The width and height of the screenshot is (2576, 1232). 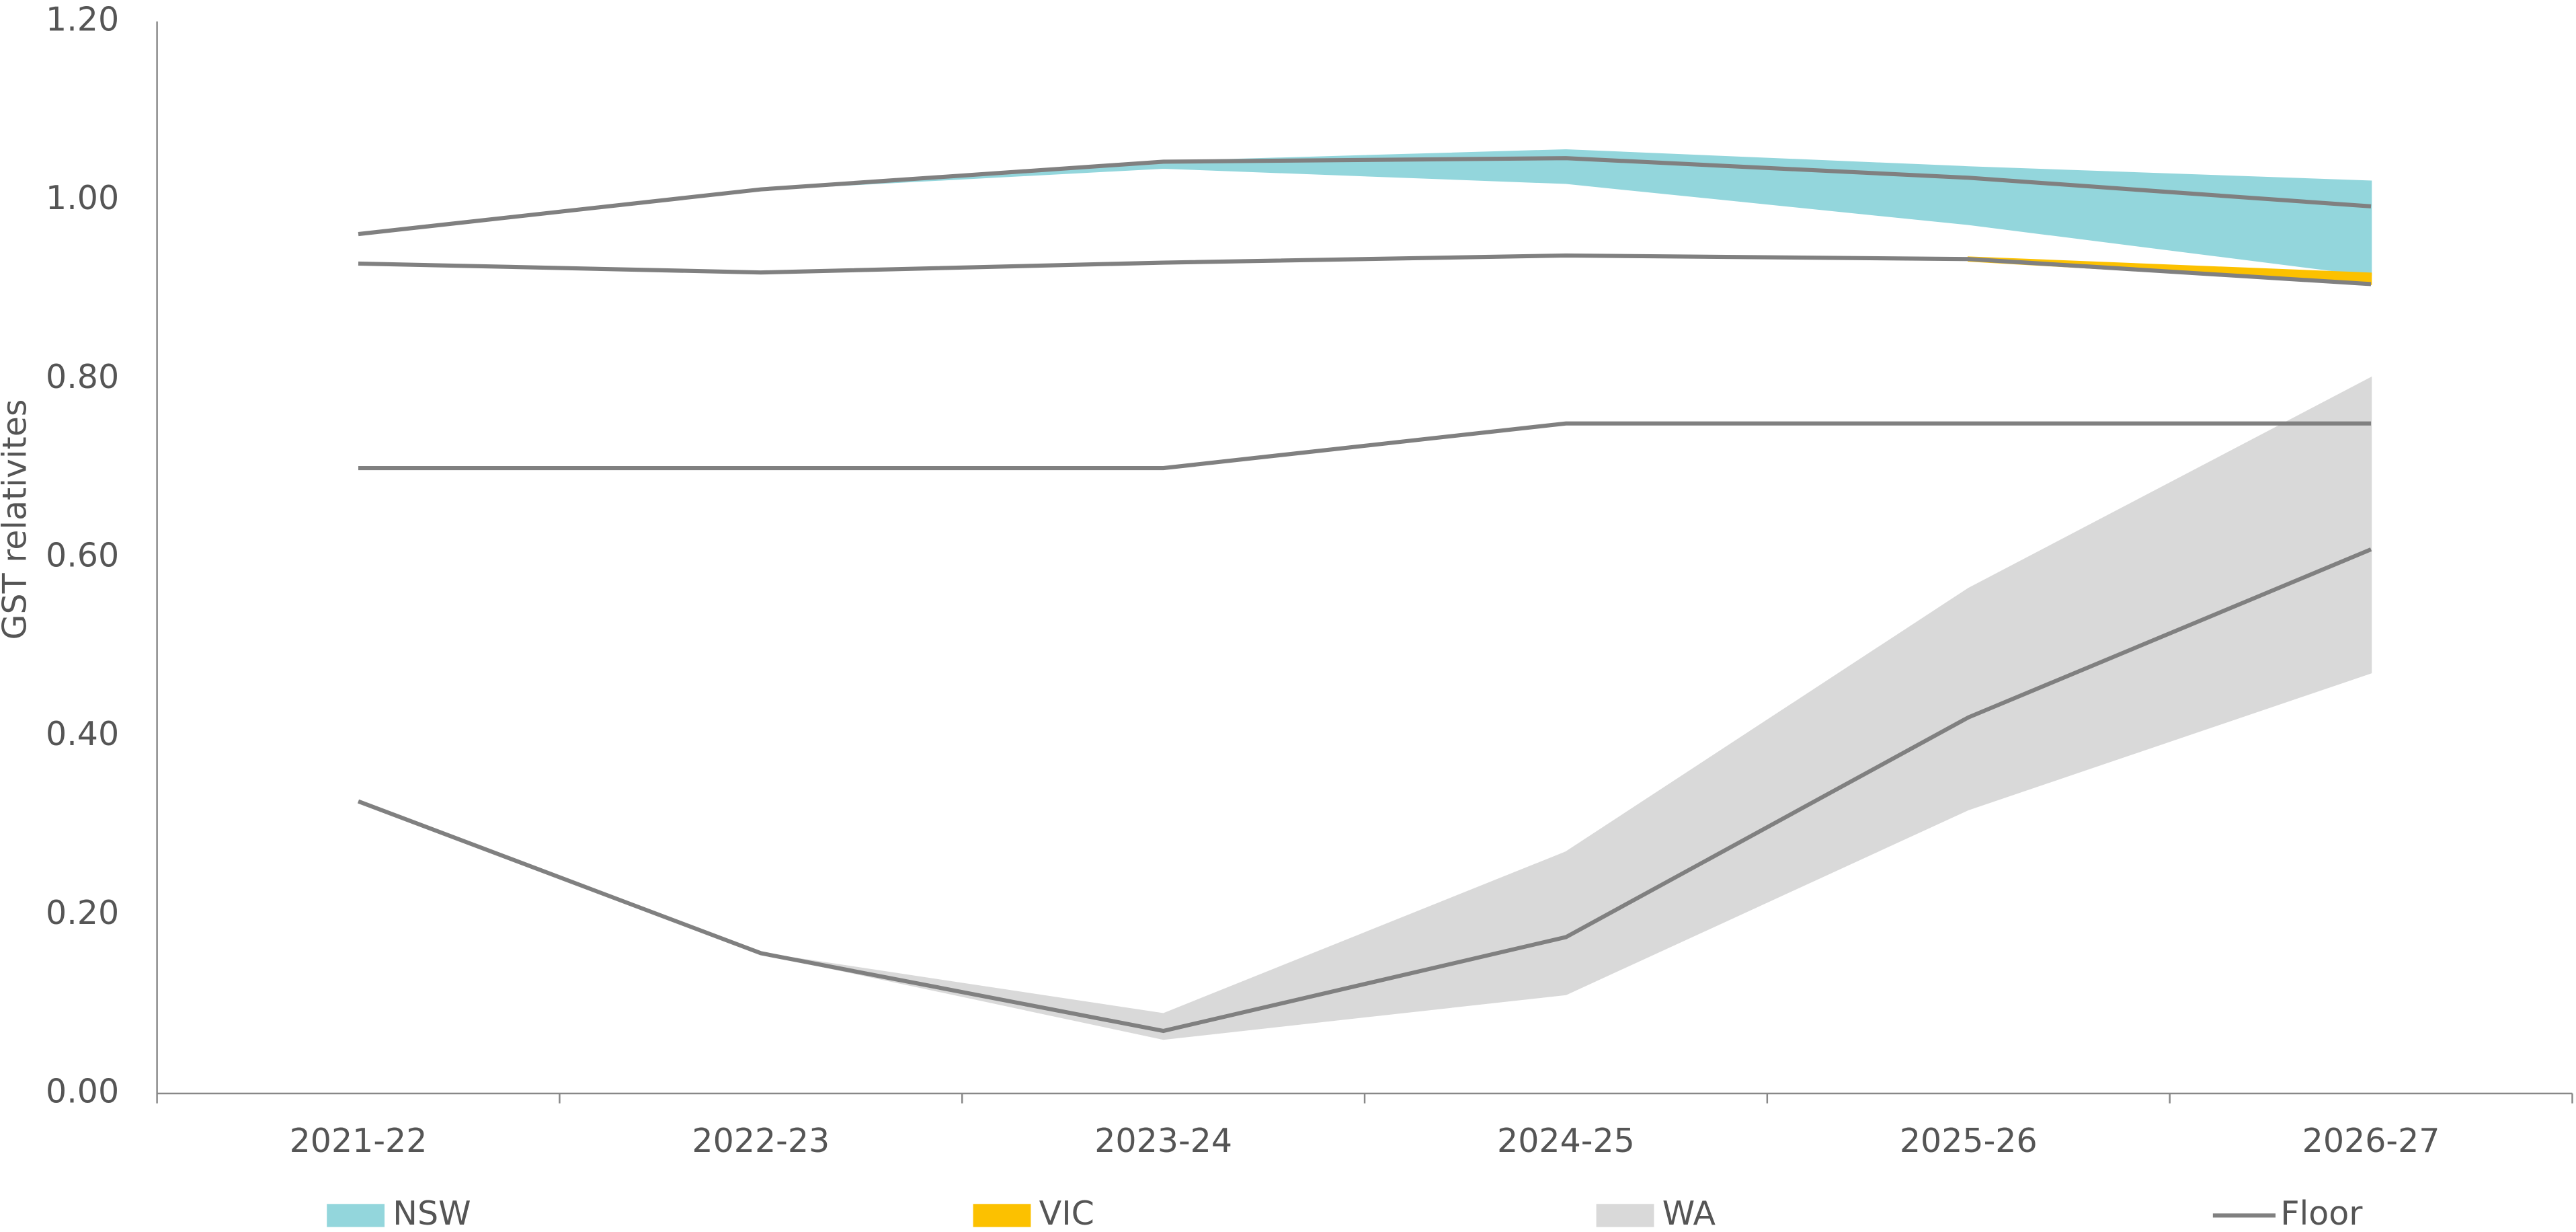 I want to click on y-tick-label: 1.00, so click(x=82, y=197).